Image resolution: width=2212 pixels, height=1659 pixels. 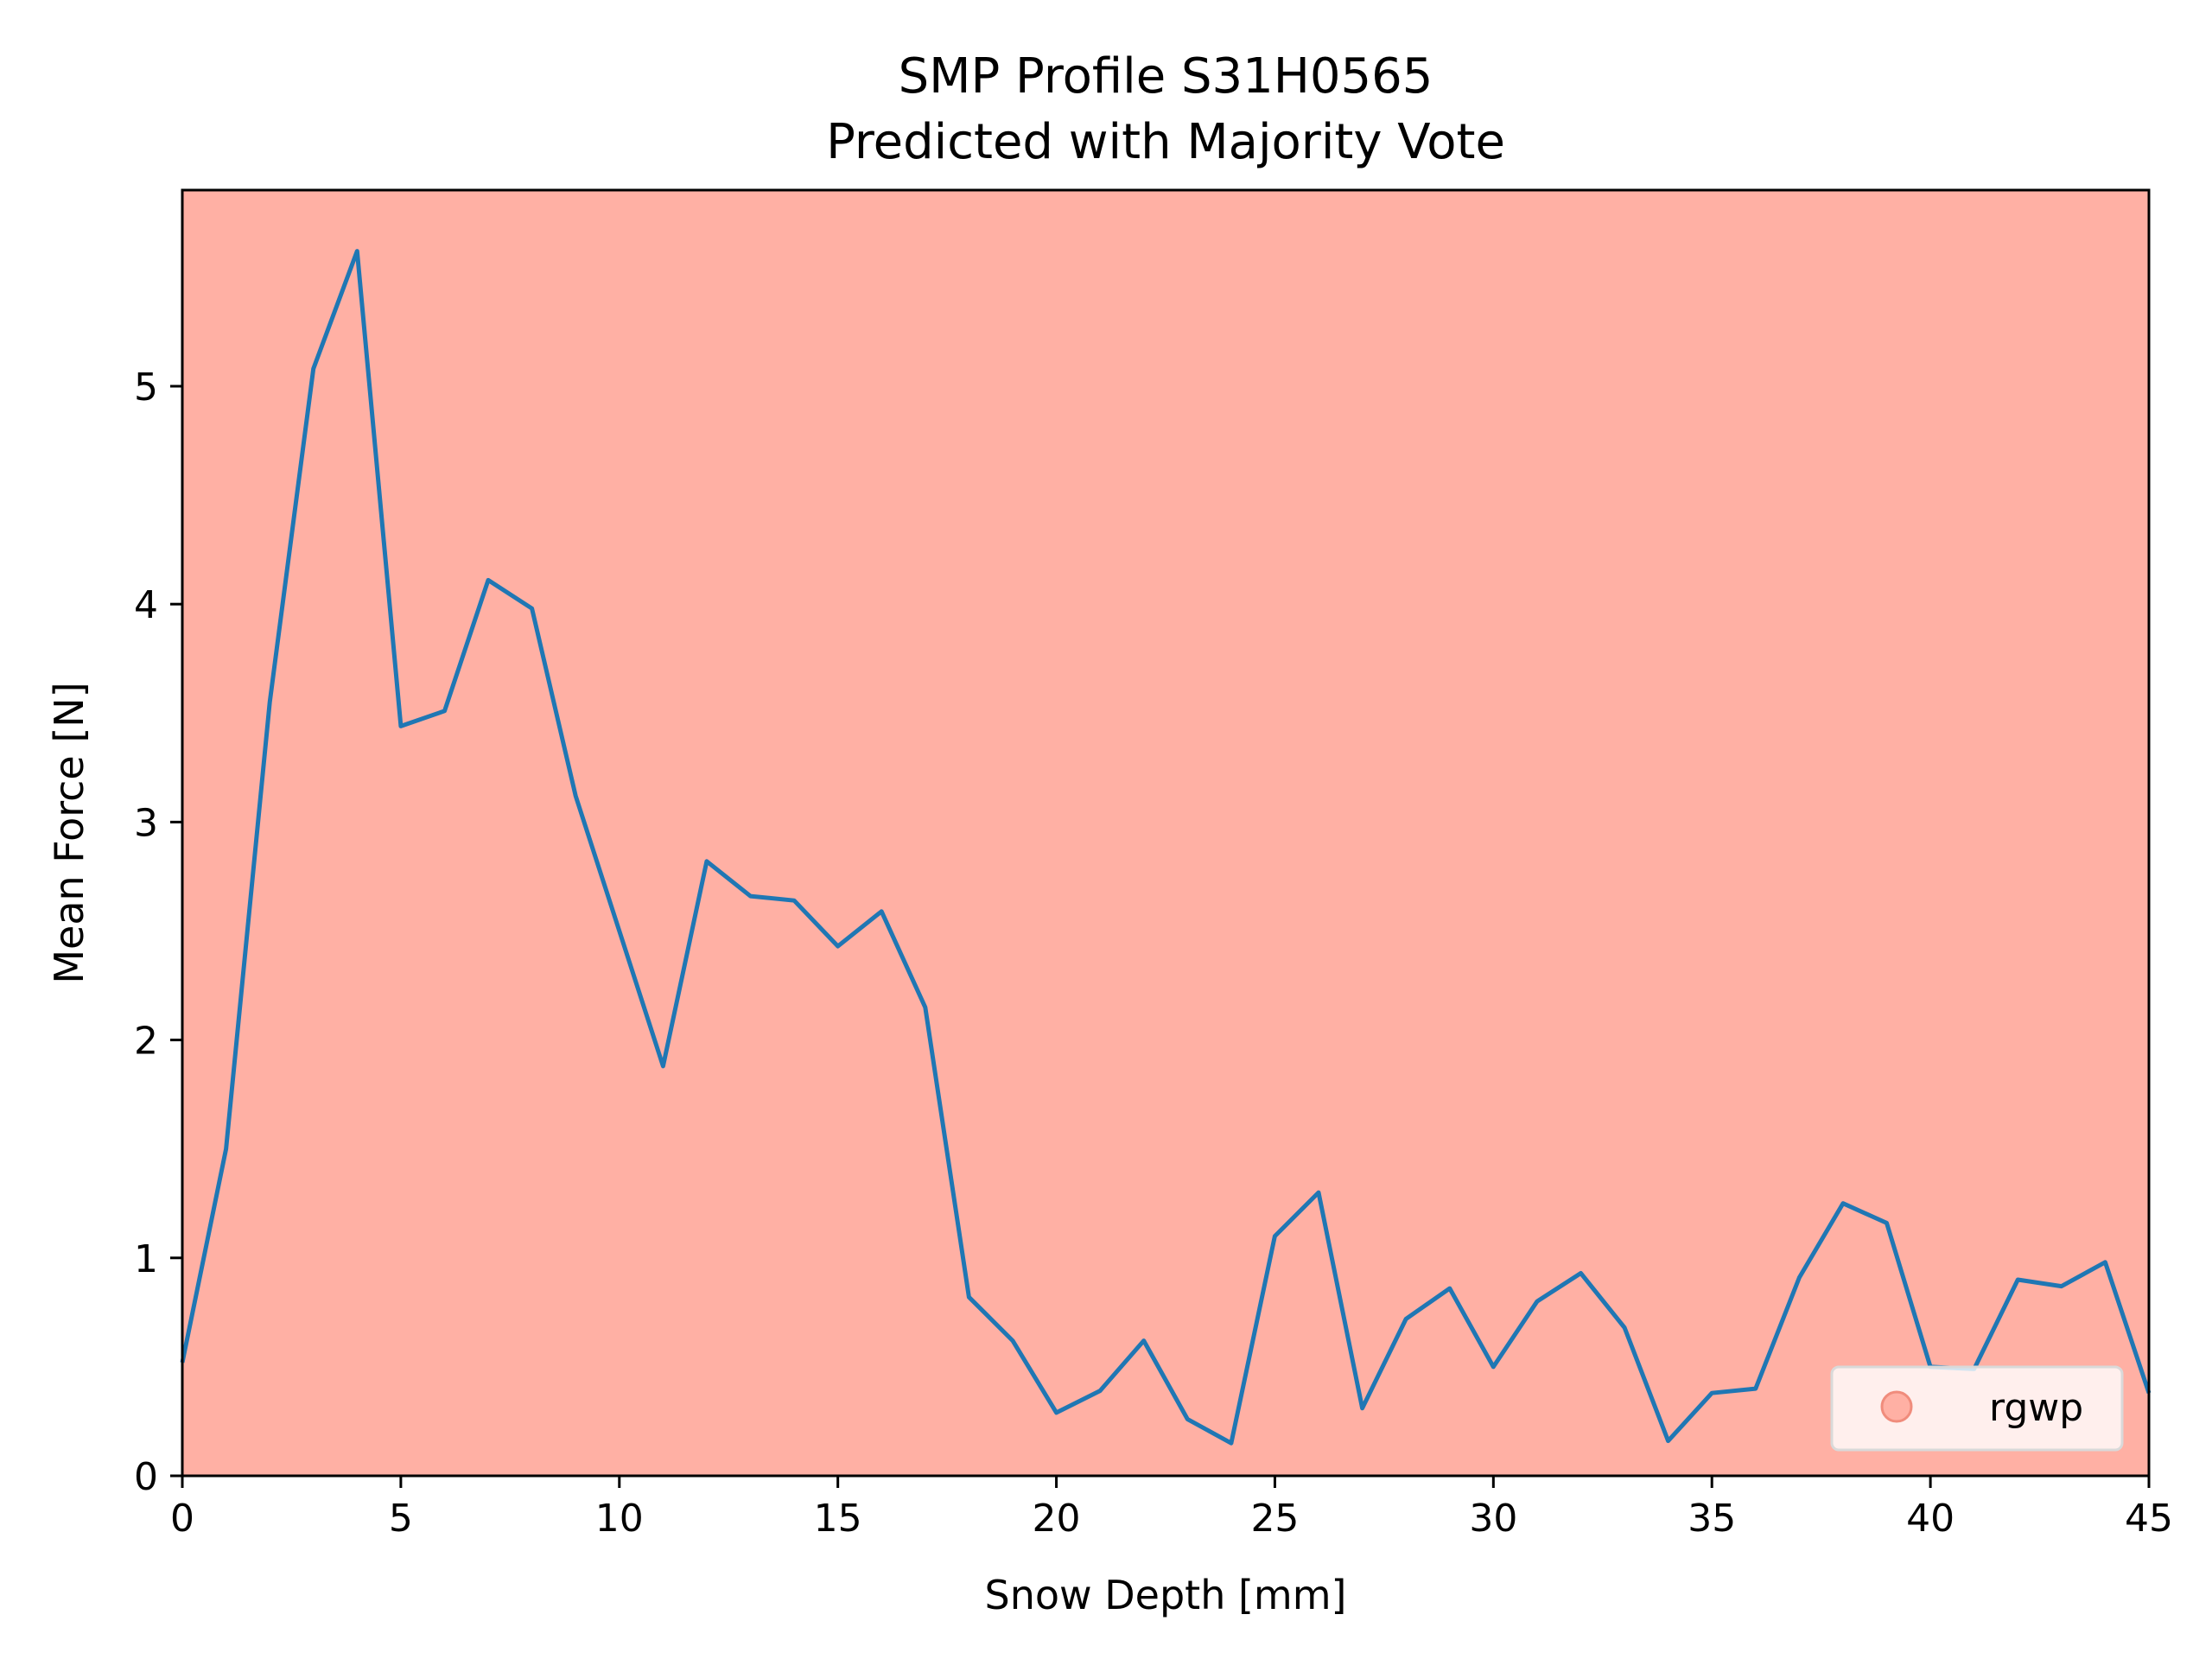 What do you see at coordinates (1274, 1519) in the screenshot?
I see `x-tick-label: 25` at bounding box center [1274, 1519].